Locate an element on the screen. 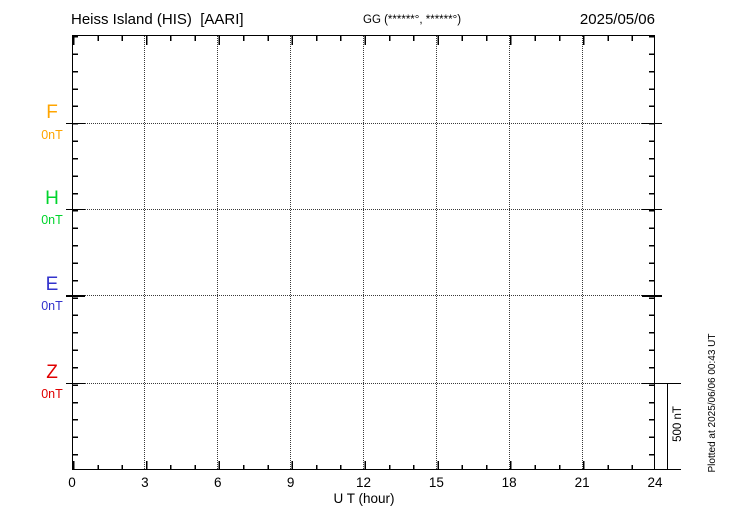  channel-letter-f: F is located at coordinates (52, 112).